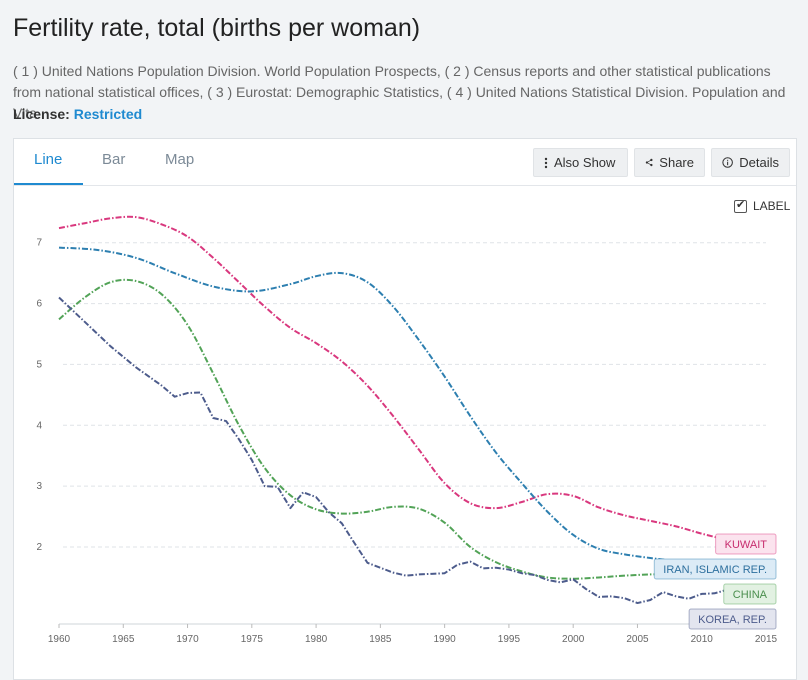  What do you see at coordinates (546, 162) in the screenshot?
I see `more-vertical-icon` at bounding box center [546, 162].